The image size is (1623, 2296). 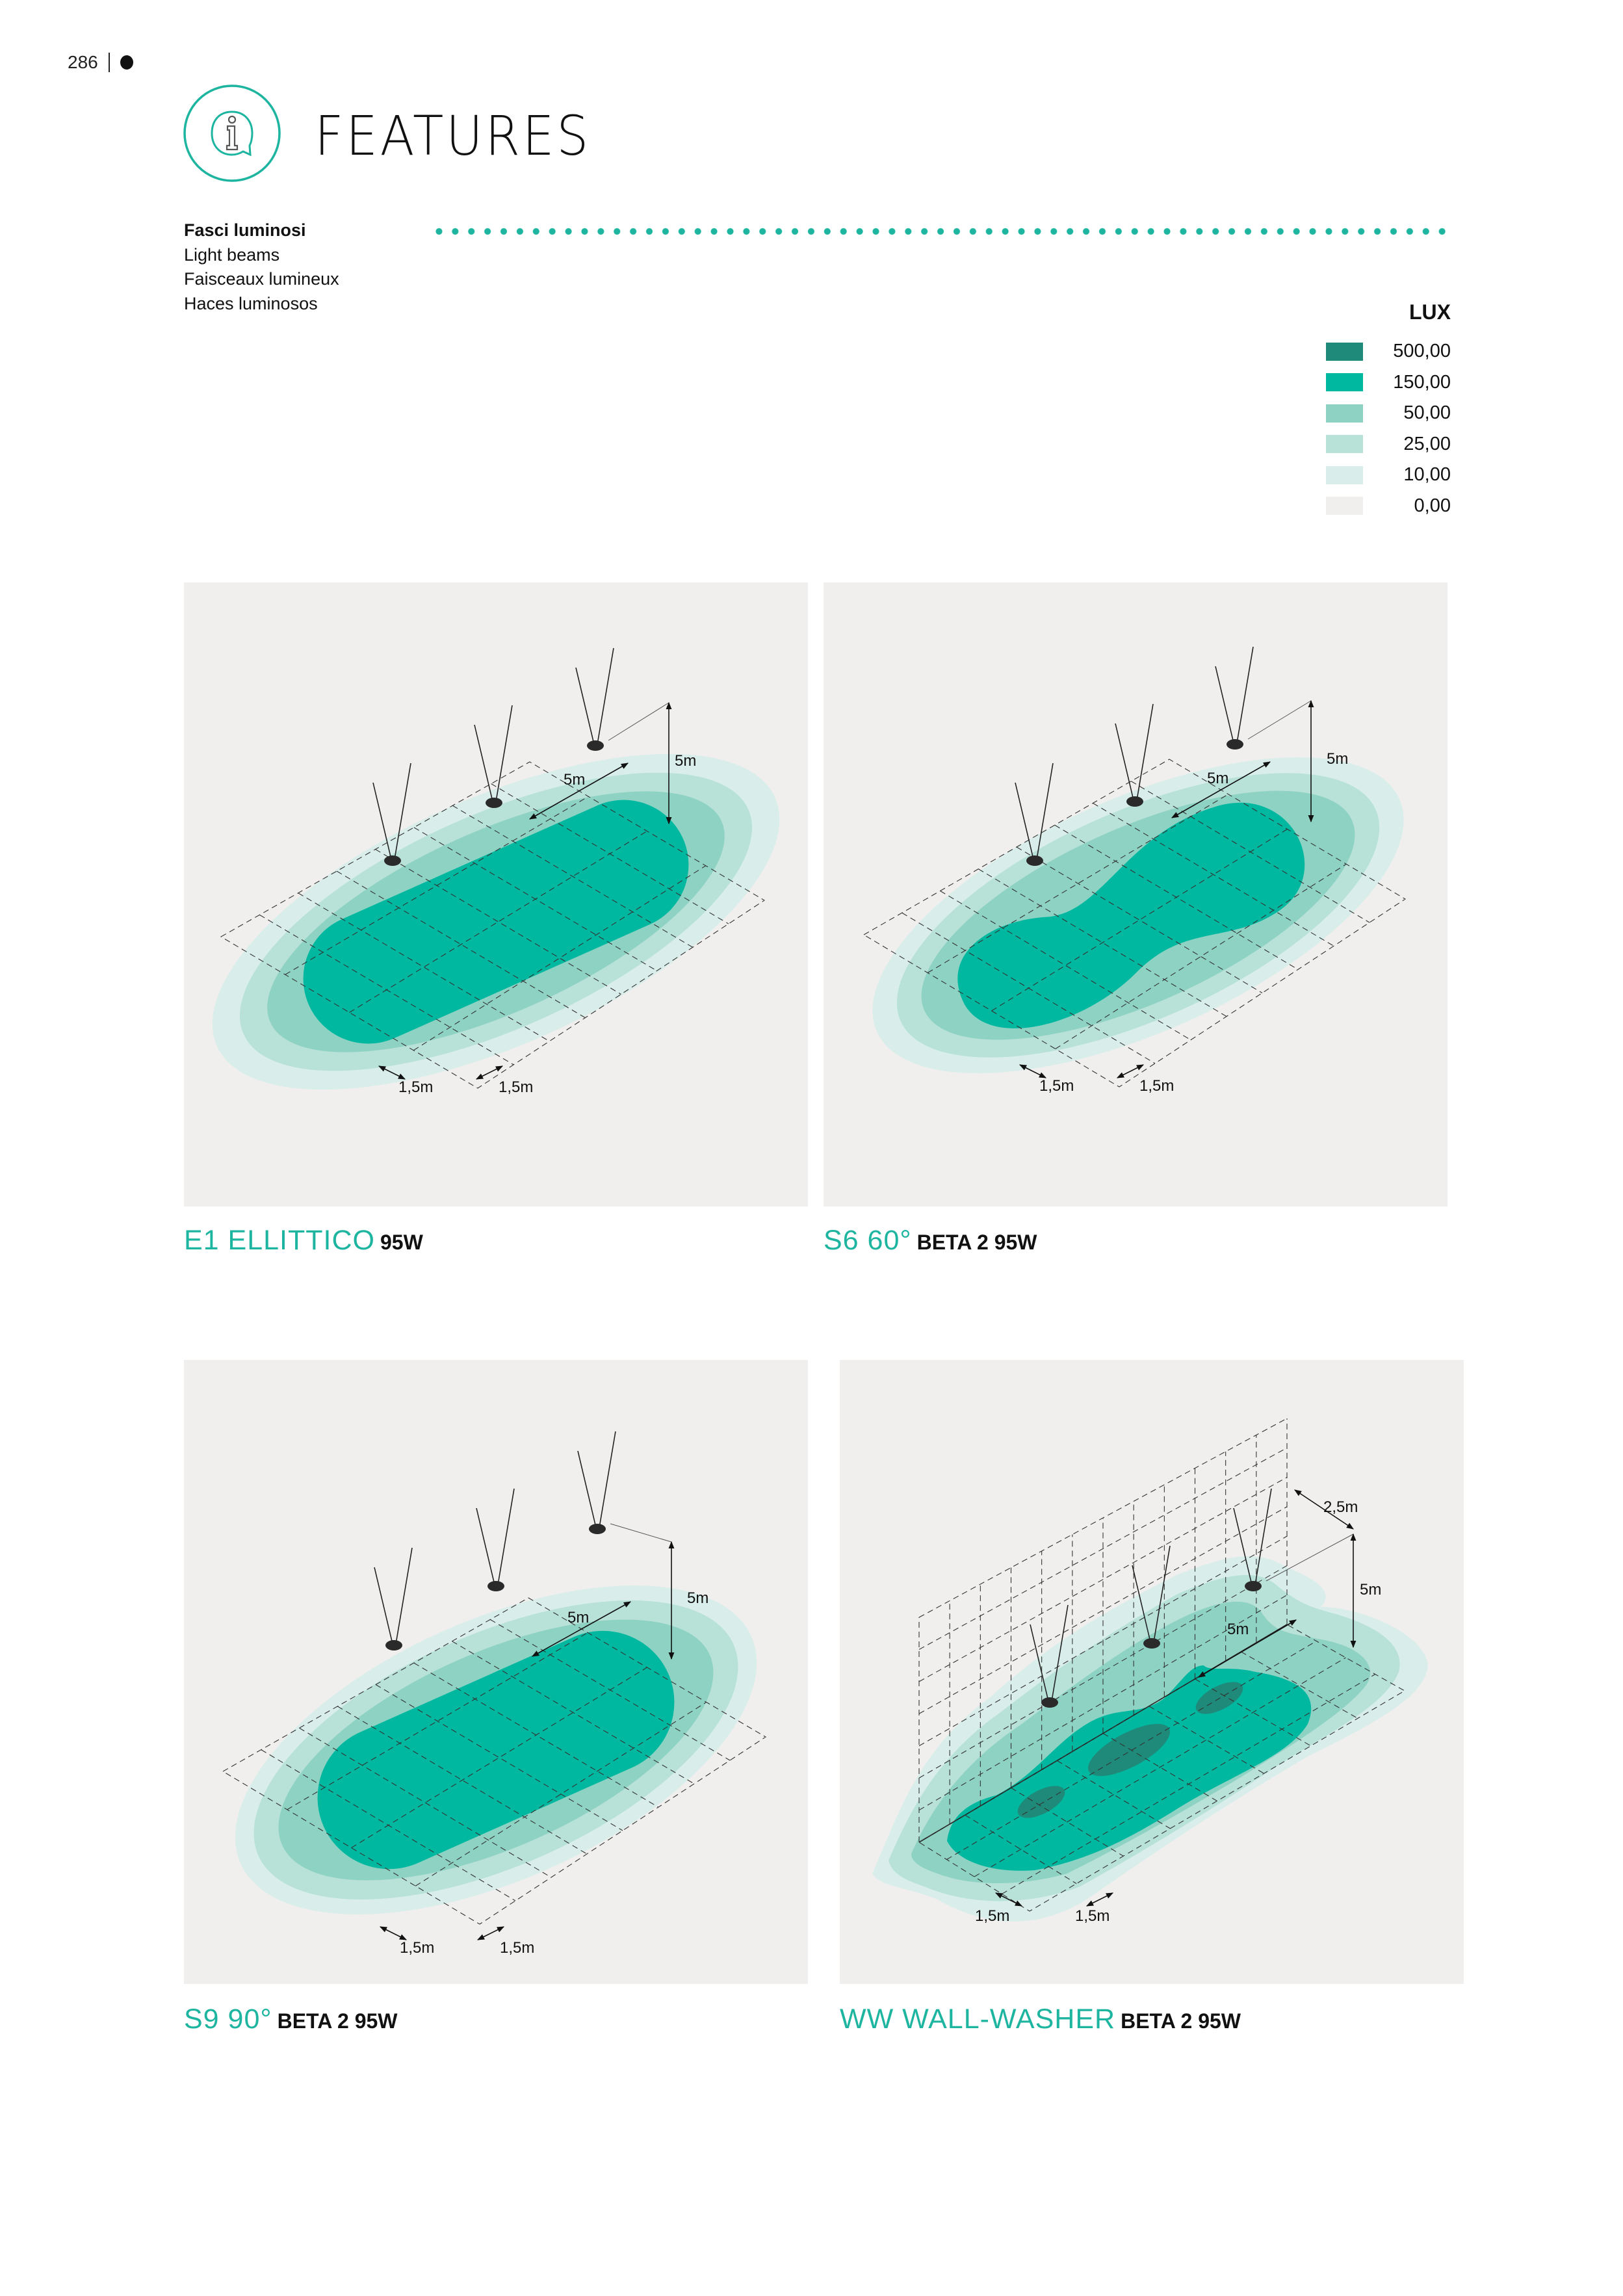 I want to click on label-english: Light beams, so click(x=232, y=254).